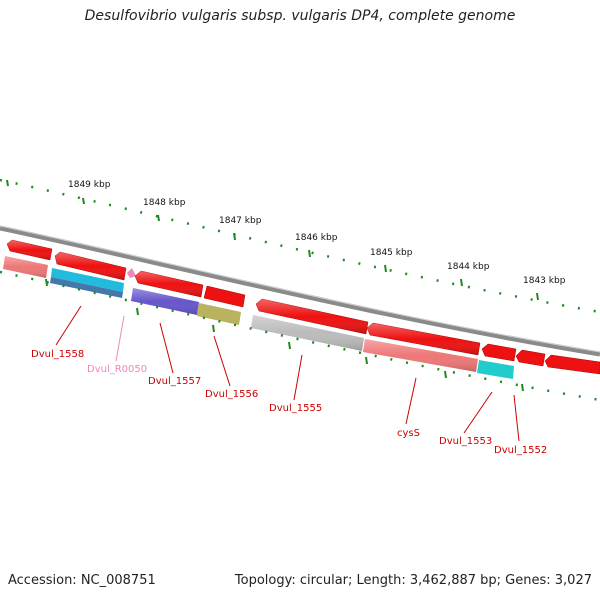 This screenshot has height=600, width=600. What do you see at coordinates (240, 221) in the screenshot?
I see `scale-label: 1847 kbp` at bounding box center [240, 221].